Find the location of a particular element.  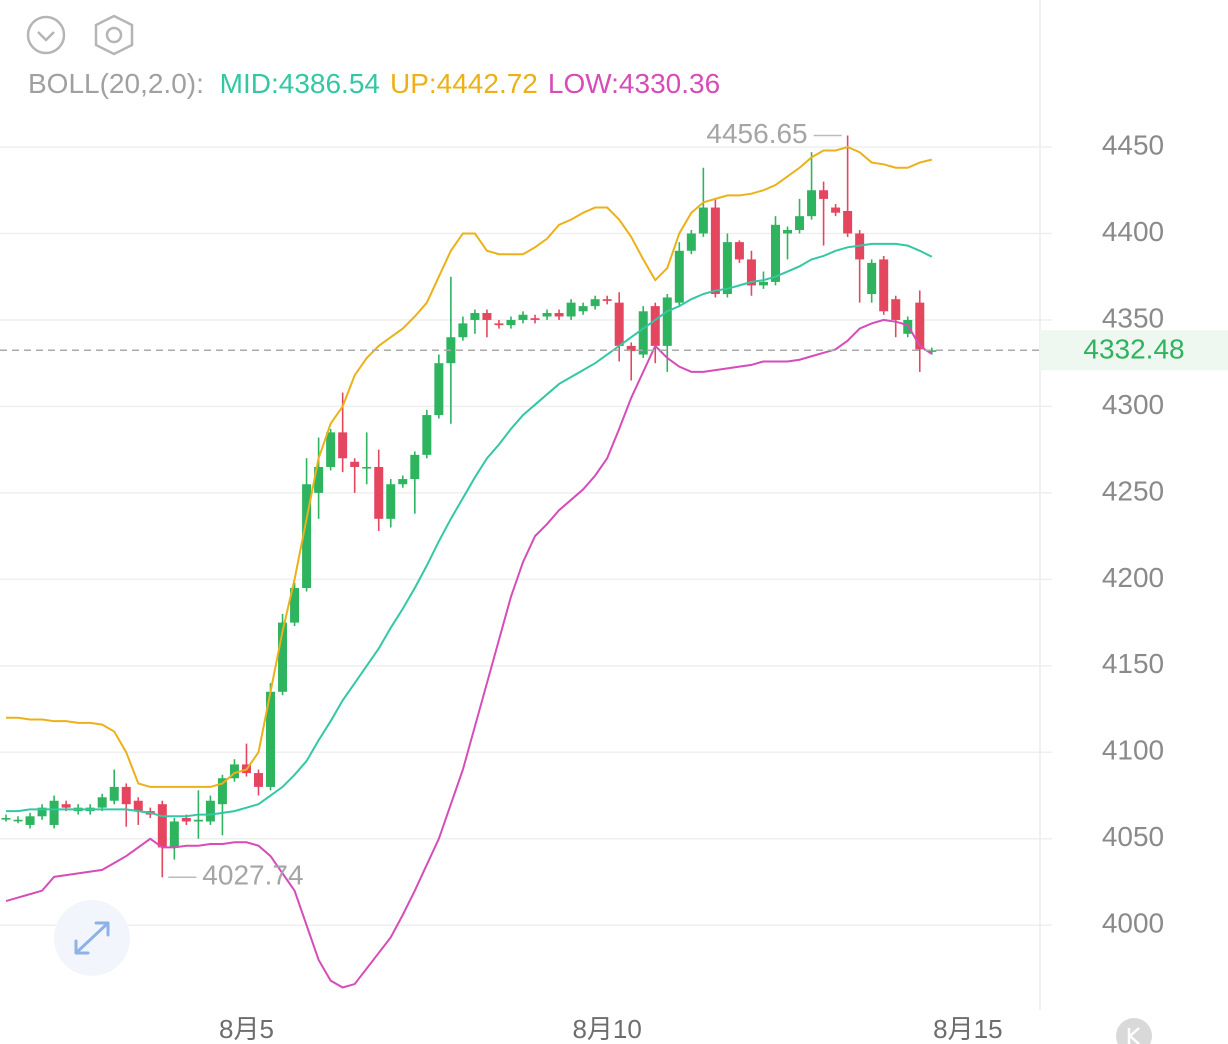

low-label: 4027.74 is located at coordinates (252, 875).